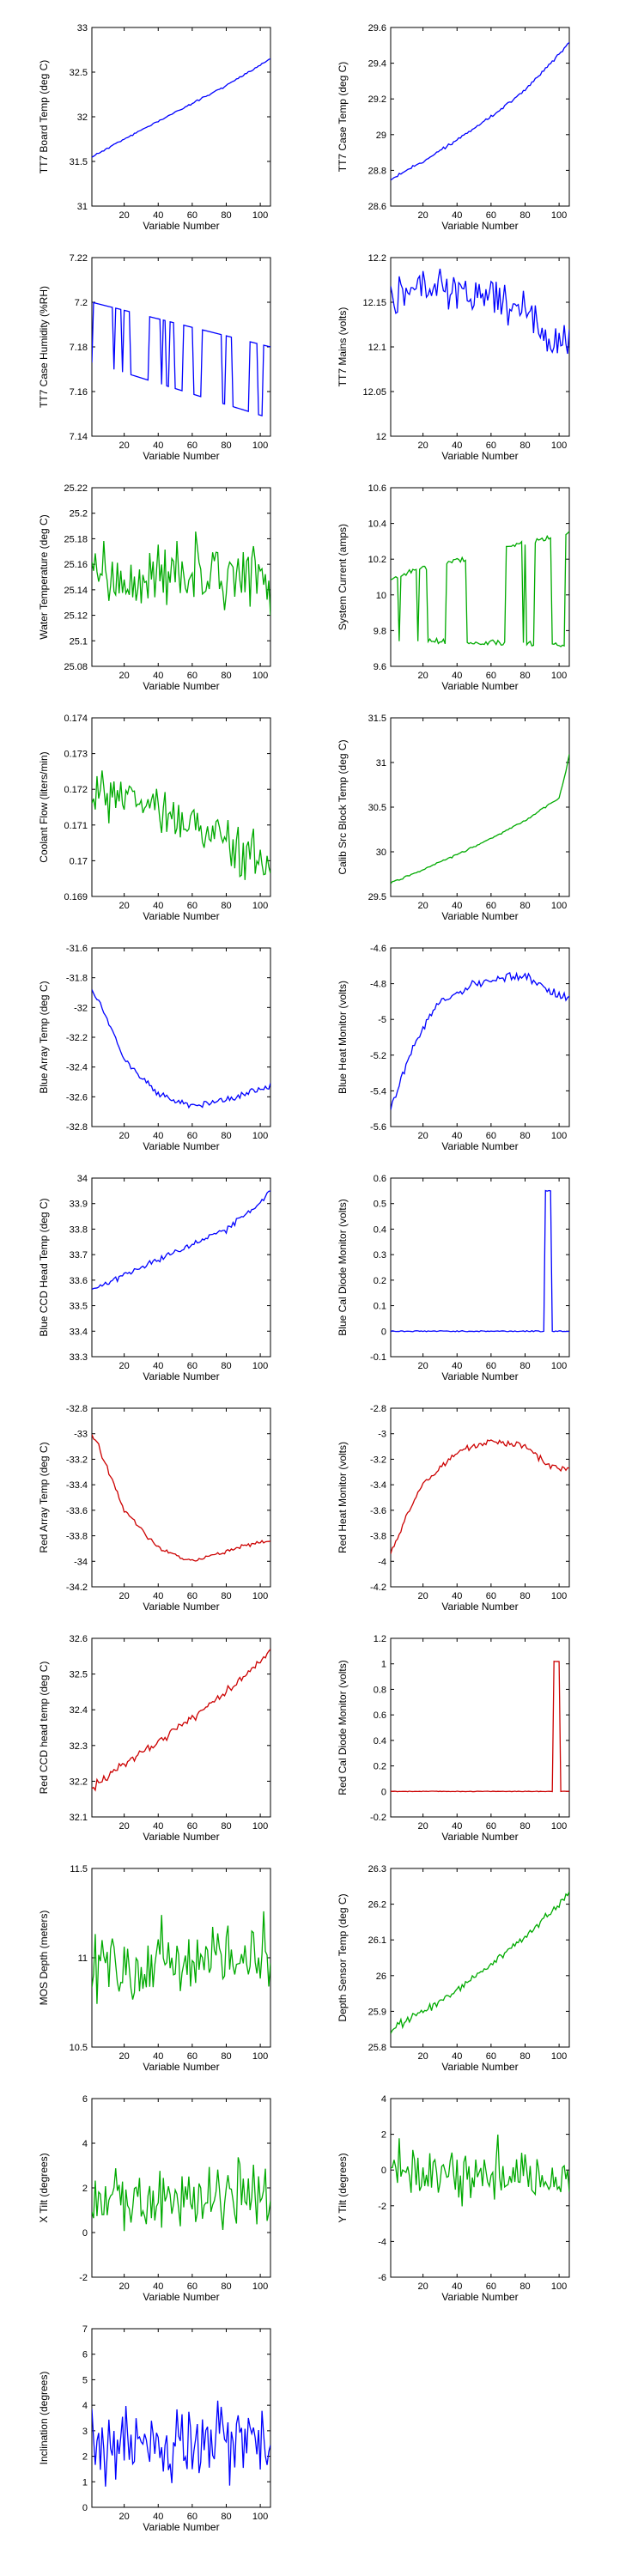  Describe the element at coordinates (377, 1940) in the screenshot. I see `y-tick-label: 26.1` at that location.